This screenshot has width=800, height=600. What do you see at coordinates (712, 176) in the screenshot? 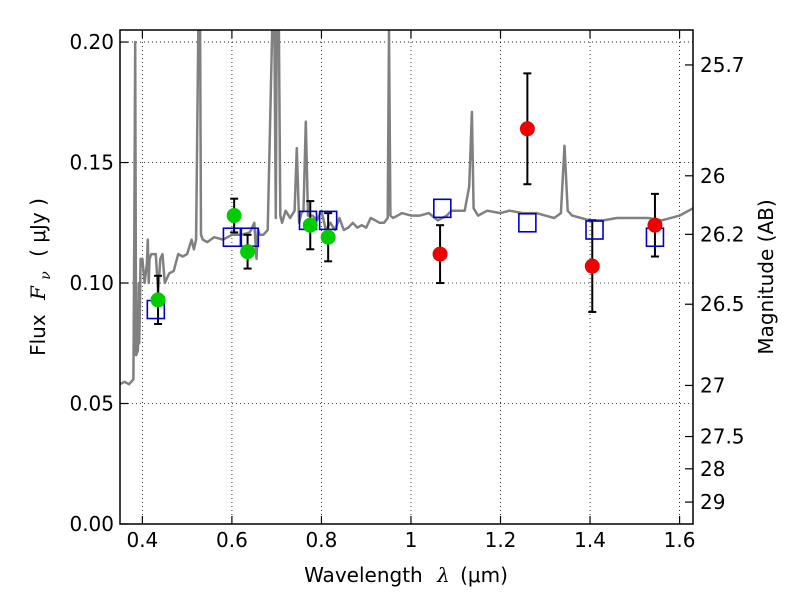
I see `mag-tick-label: 26` at bounding box center [712, 176].